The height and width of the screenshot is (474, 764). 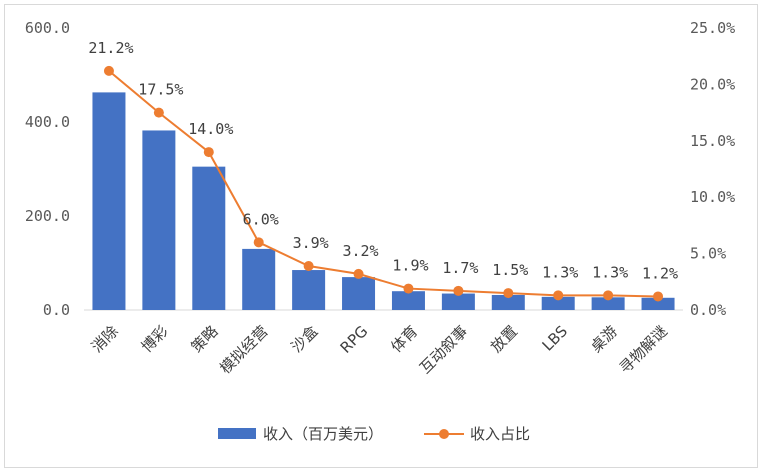 What do you see at coordinates (708, 310) in the screenshot?
I see `y-right-tick-label: 0.0%` at bounding box center [708, 310].